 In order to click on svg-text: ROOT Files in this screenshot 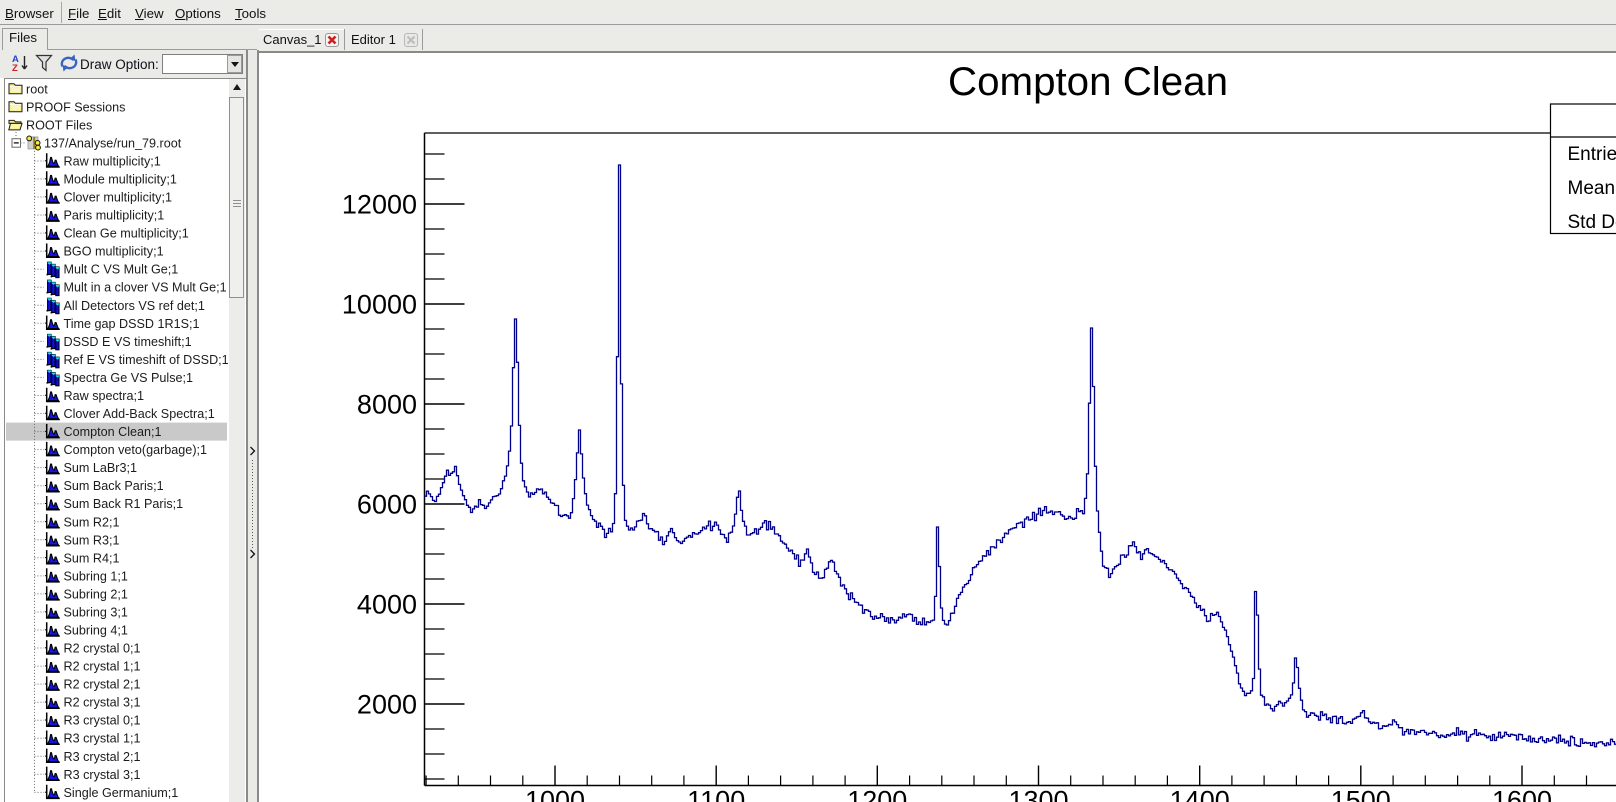, I will do `click(59, 125)`.